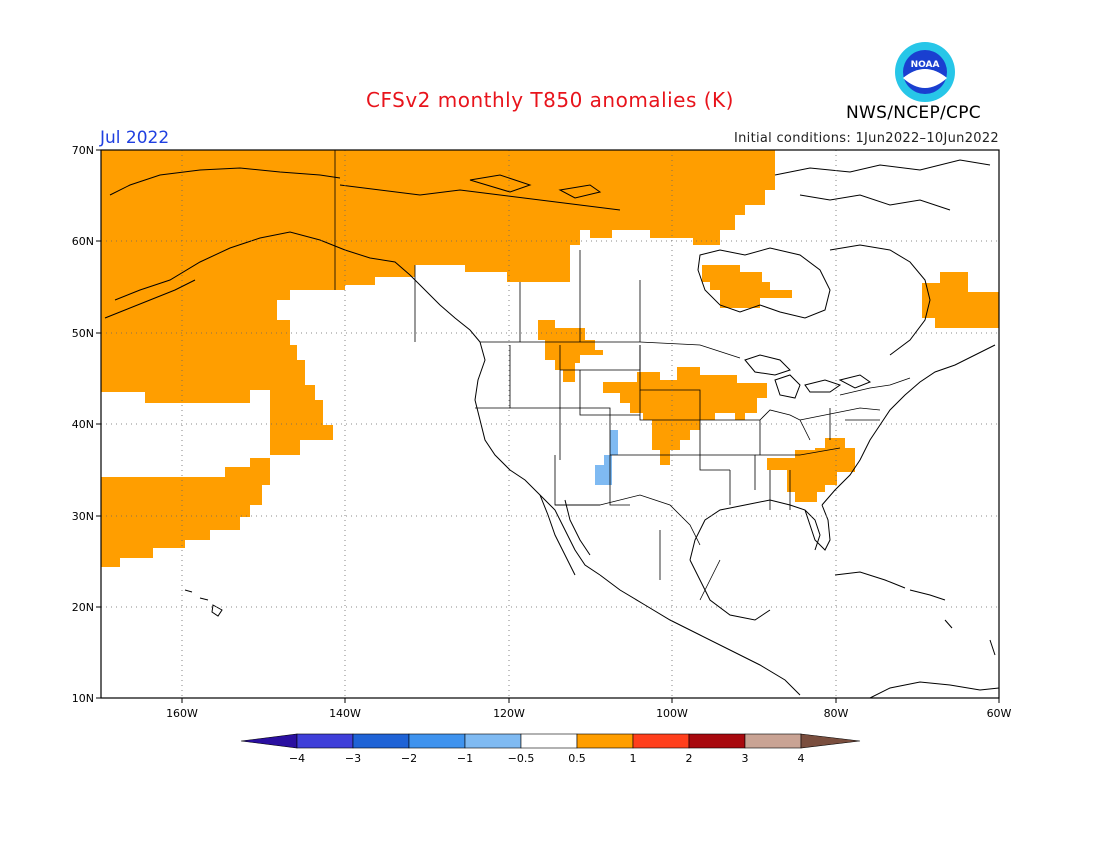  Describe the element at coordinates (83, 698) in the screenshot. I see `lat-label: 10N` at that location.